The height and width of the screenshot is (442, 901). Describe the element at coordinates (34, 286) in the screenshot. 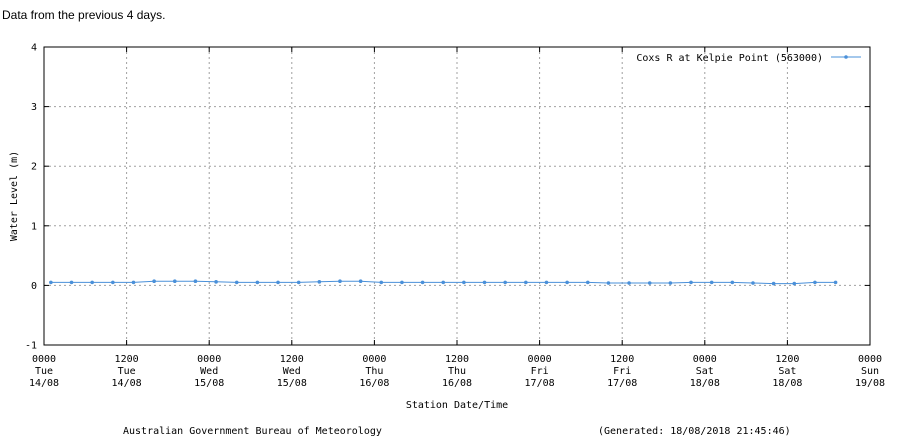

I see `y-tick-label: 0` at that location.